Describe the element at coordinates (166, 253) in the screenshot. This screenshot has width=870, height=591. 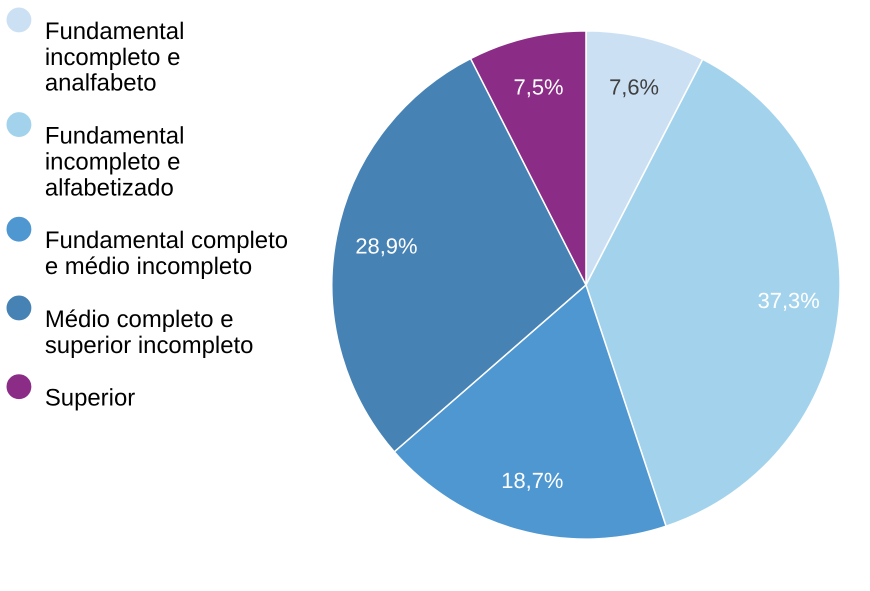
I see `legend-label: Fundamental completo e médio incompleto` at that location.